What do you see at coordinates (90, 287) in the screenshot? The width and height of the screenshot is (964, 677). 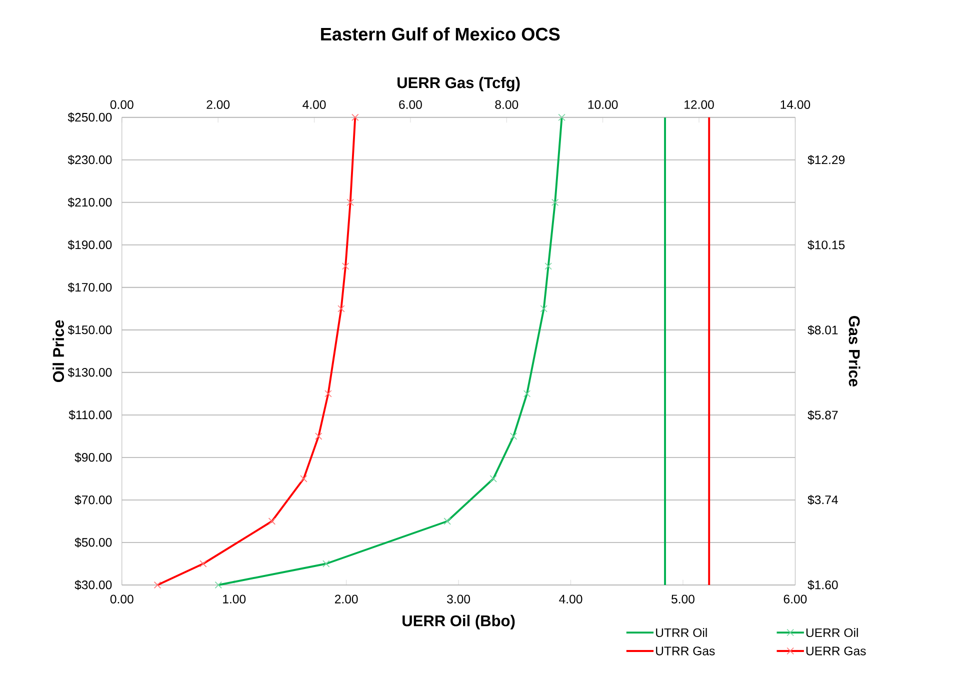 I see `y-tick-label: $170.00` at bounding box center [90, 287].